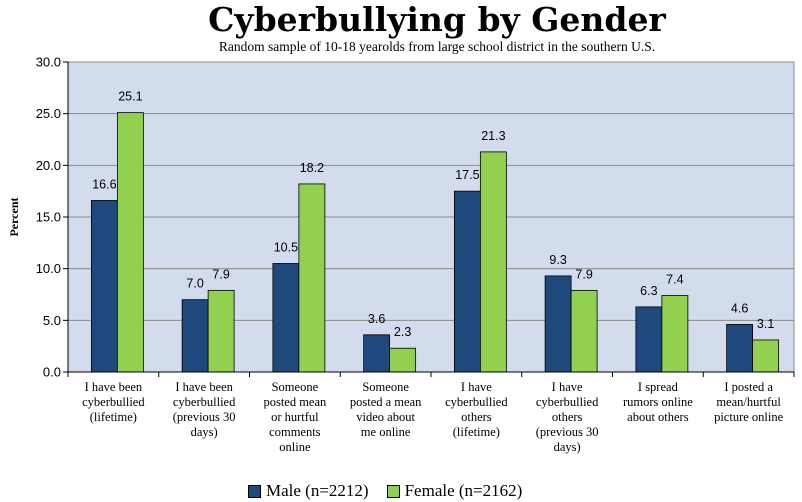  Describe the element at coordinates (739, 308) in the screenshot. I see `data-label: 4.6` at that location.